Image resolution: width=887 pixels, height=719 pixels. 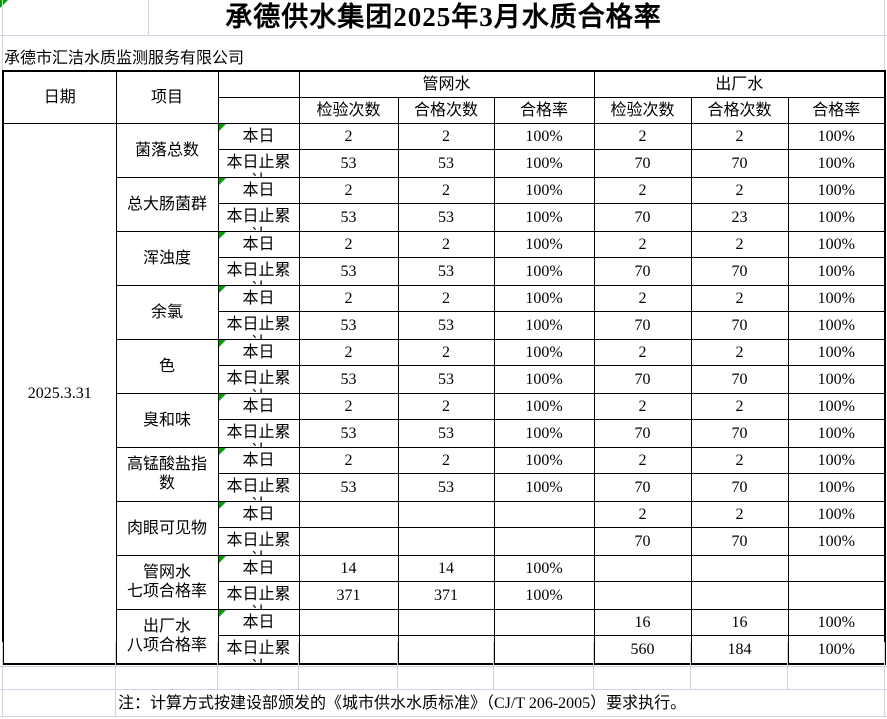 What do you see at coordinates (443, 17) in the screenshot?
I see `report-title: 承德供水集团2025年3月水质合格率` at bounding box center [443, 17].